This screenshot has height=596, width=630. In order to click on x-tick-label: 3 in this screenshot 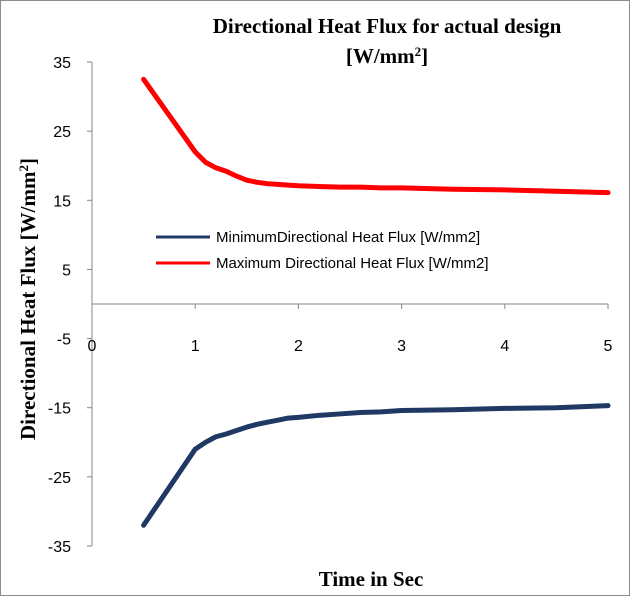, I will do `click(401, 346)`.